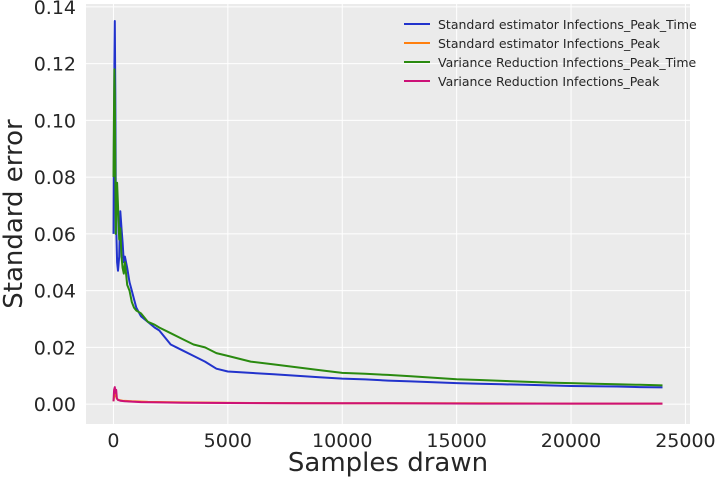  I want to click on legend-label: Standard estimator Infections_Peak, so click(549, 43).